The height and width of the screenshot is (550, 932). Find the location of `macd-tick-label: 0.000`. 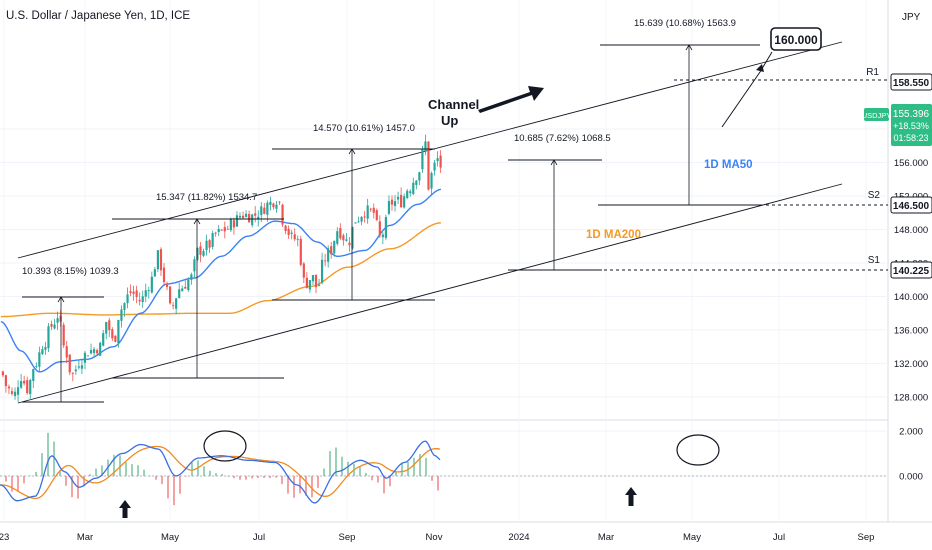

macd-tick-label: 0.000 is located at coordinates (911, 477).